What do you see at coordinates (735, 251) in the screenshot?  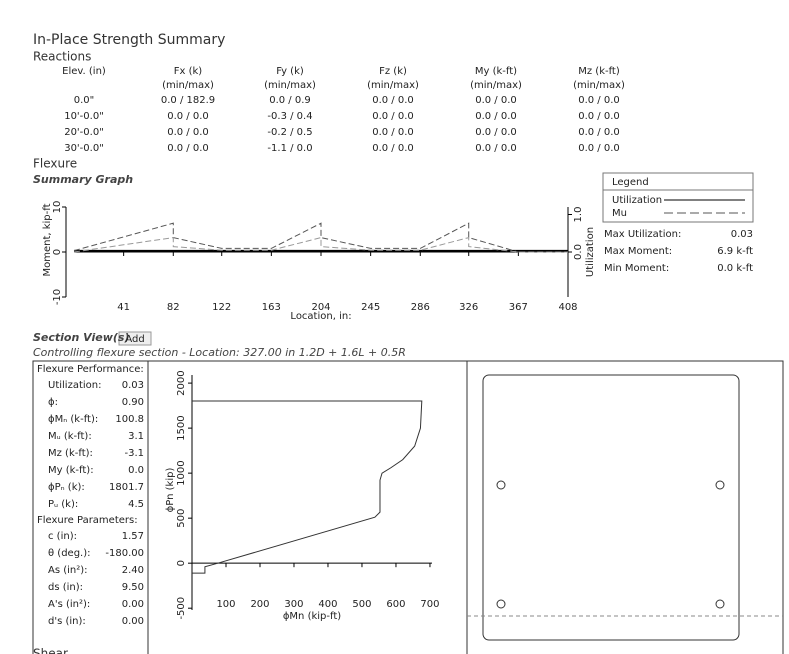 I see `stat-value: 6.9 k-ft` at bounding box center [735, 251].